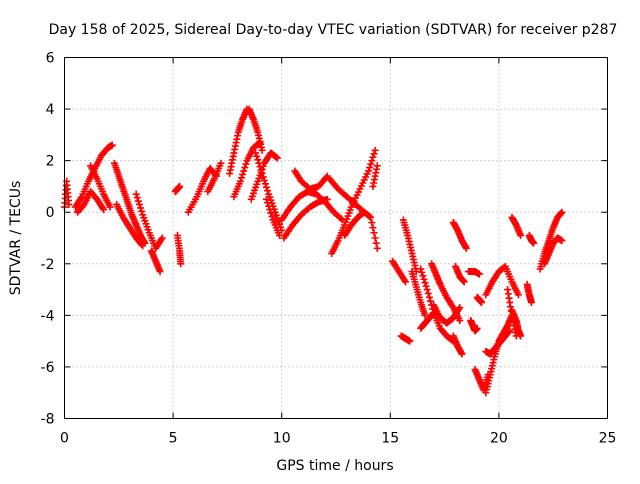 The image size is (640, 484). I want to click on x-axis-title: GPS time / hours, so click(334, 466).